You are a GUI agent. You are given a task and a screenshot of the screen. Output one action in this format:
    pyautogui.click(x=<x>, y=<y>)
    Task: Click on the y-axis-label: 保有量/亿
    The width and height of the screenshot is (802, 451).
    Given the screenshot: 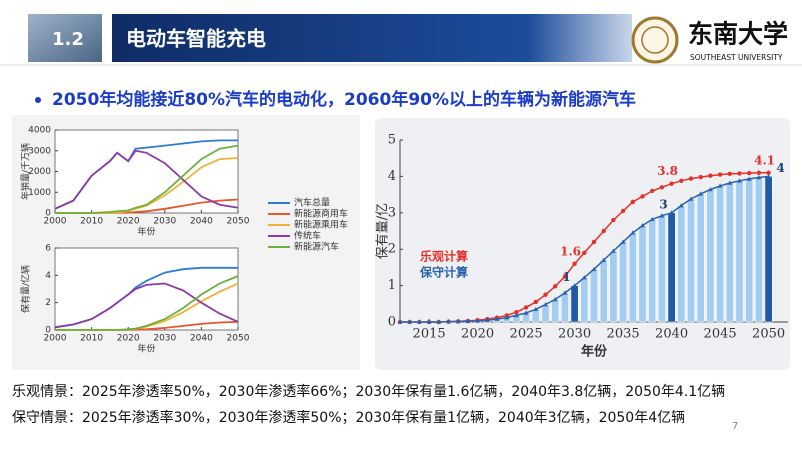 What is the action you would take?
    pyautogui.click(x=383, y=231)
    